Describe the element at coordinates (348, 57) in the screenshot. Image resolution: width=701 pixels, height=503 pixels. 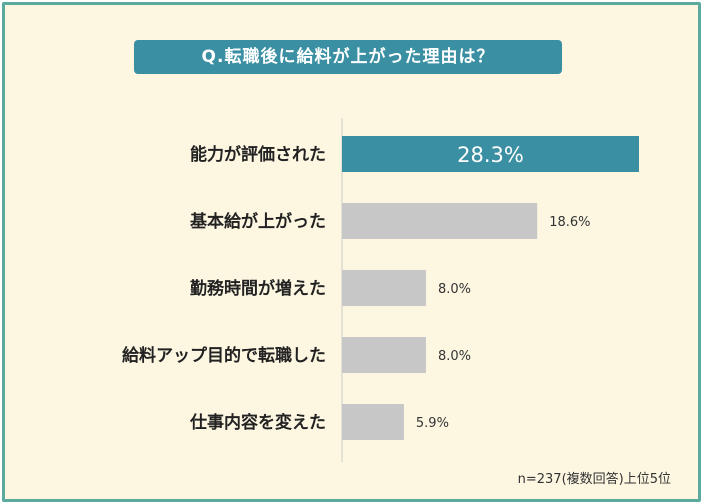
I see `chart-title: Q.転職後に給料が上がった理由は？` at that location.